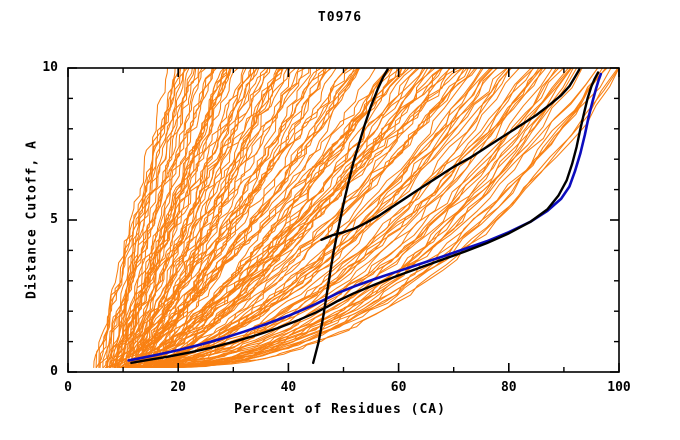 The width and height of the screenshot is (680, 440). What do you see at coordinates (54, 371) in the screenshot?
I see `y-tick-label: 0` at bounding box center [54, 371].